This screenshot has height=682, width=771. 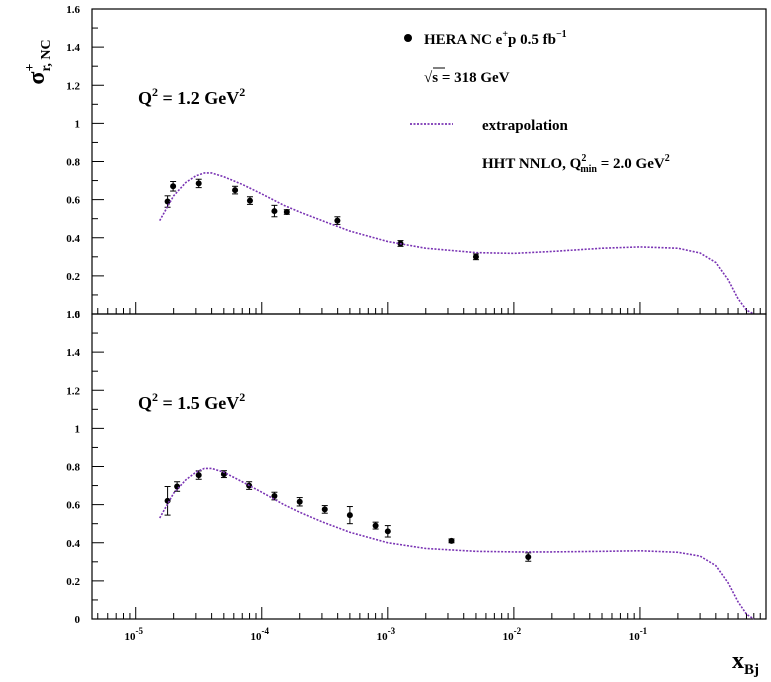 I want to click on legend-fit-label: HHT NNLO, Q2 min = 2.0 GeV2, so click(x=576, y=164).